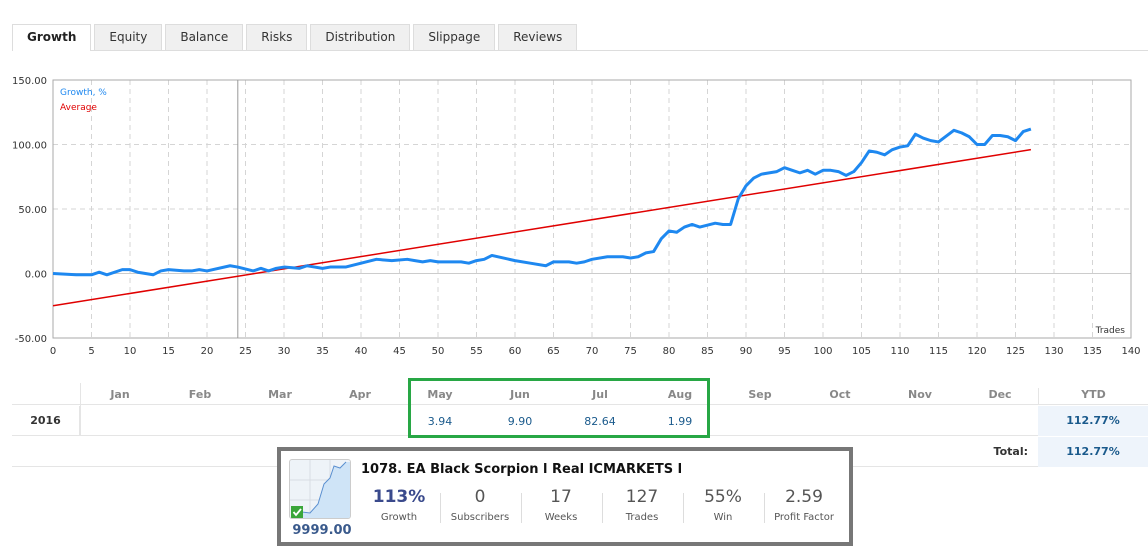 The image size is (1148, 558). What do you see at coordinates (642, 497) in the screenshot?
I see `stat-value: 127` at bounding box center [642, 497].